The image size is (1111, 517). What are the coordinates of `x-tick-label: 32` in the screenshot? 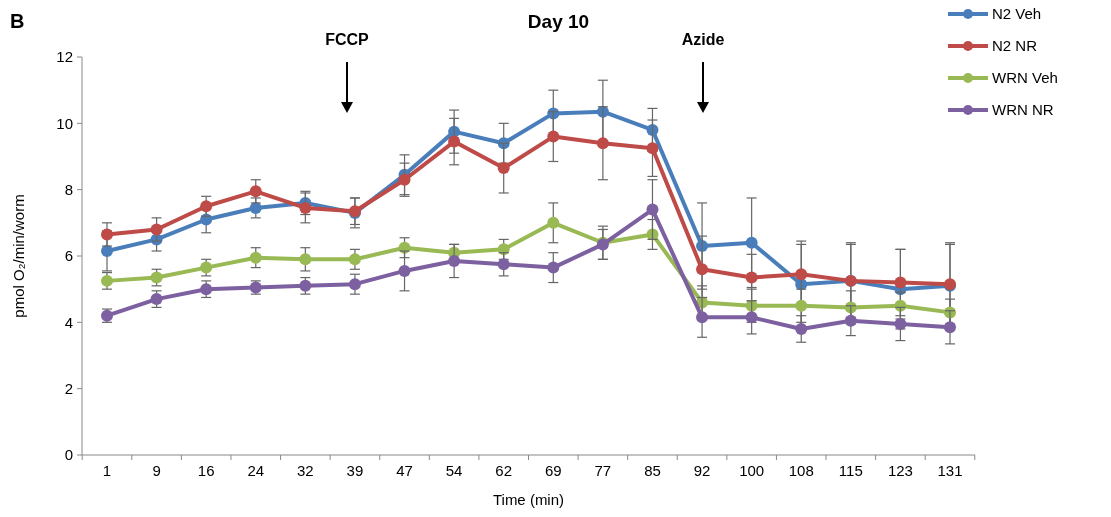 It's located at (305, 470).